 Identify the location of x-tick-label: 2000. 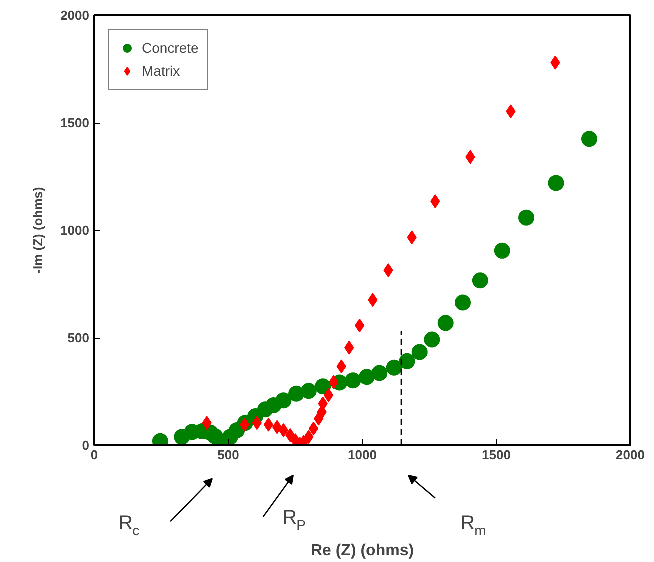
(630, 455).